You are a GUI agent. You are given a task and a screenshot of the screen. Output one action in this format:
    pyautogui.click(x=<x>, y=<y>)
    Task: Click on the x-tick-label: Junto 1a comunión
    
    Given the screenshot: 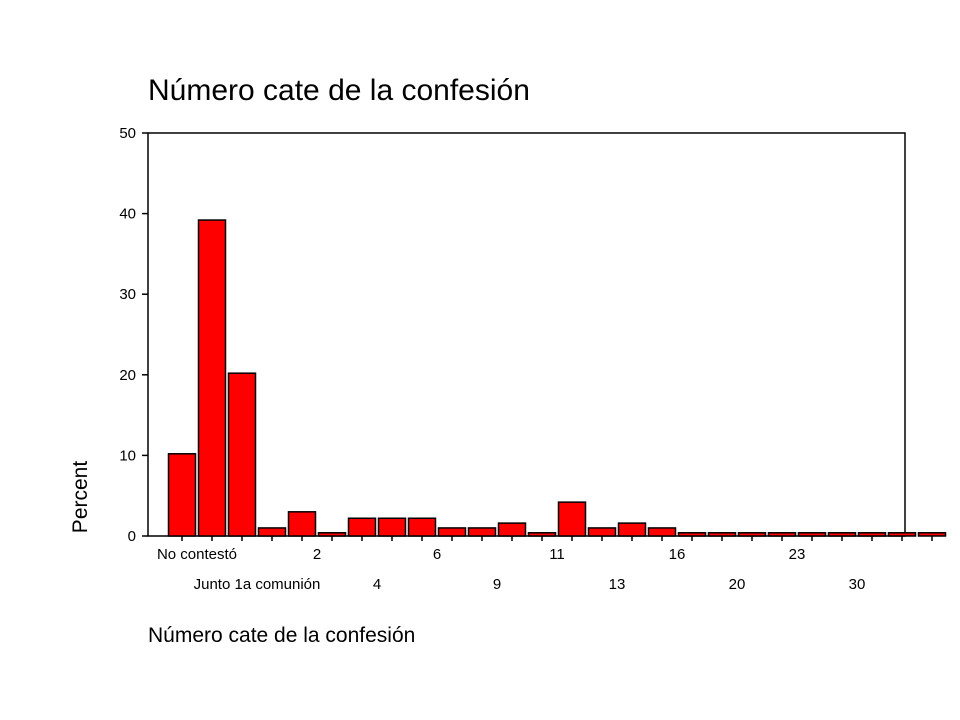 What is the action you would take?
    pyautogui.click(x=257, y=584)
    